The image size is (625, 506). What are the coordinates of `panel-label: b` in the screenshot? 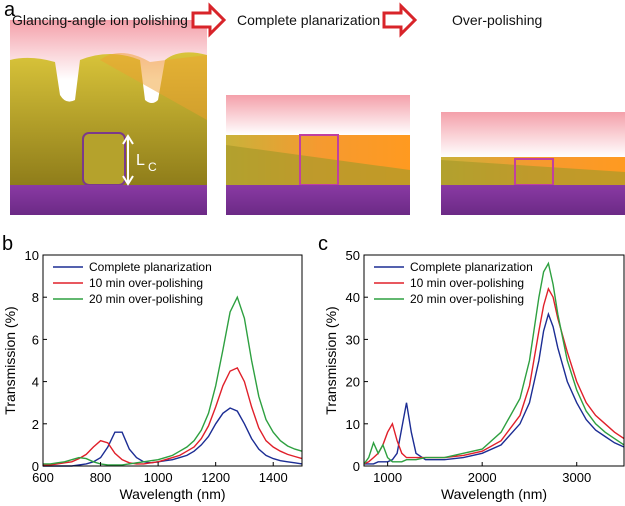 It's located at (7, 244).